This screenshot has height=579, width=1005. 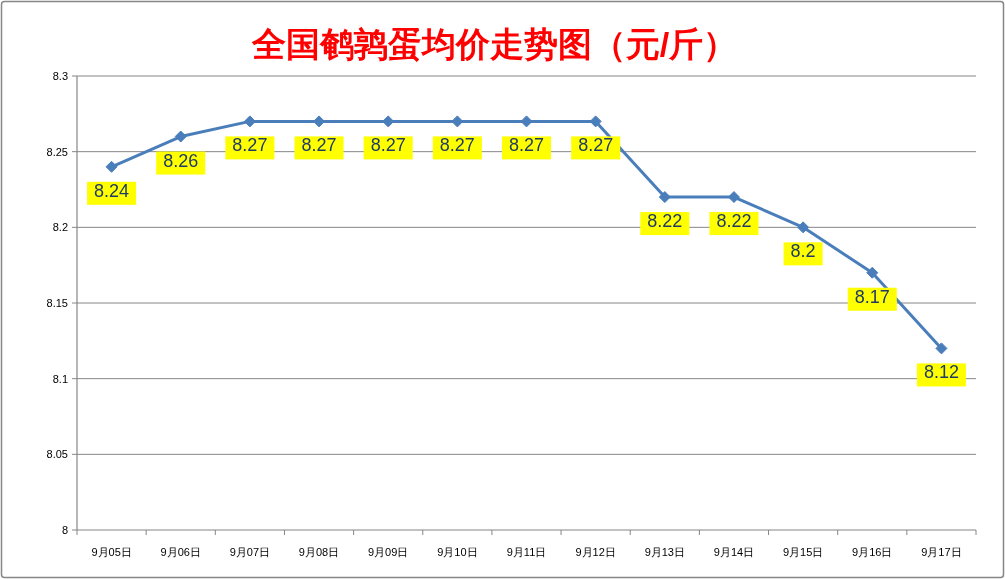 What do you see at coordinates (64, 530) in the screenshot?
I see `ytick-label: 8` at bounding box center [64, 530].